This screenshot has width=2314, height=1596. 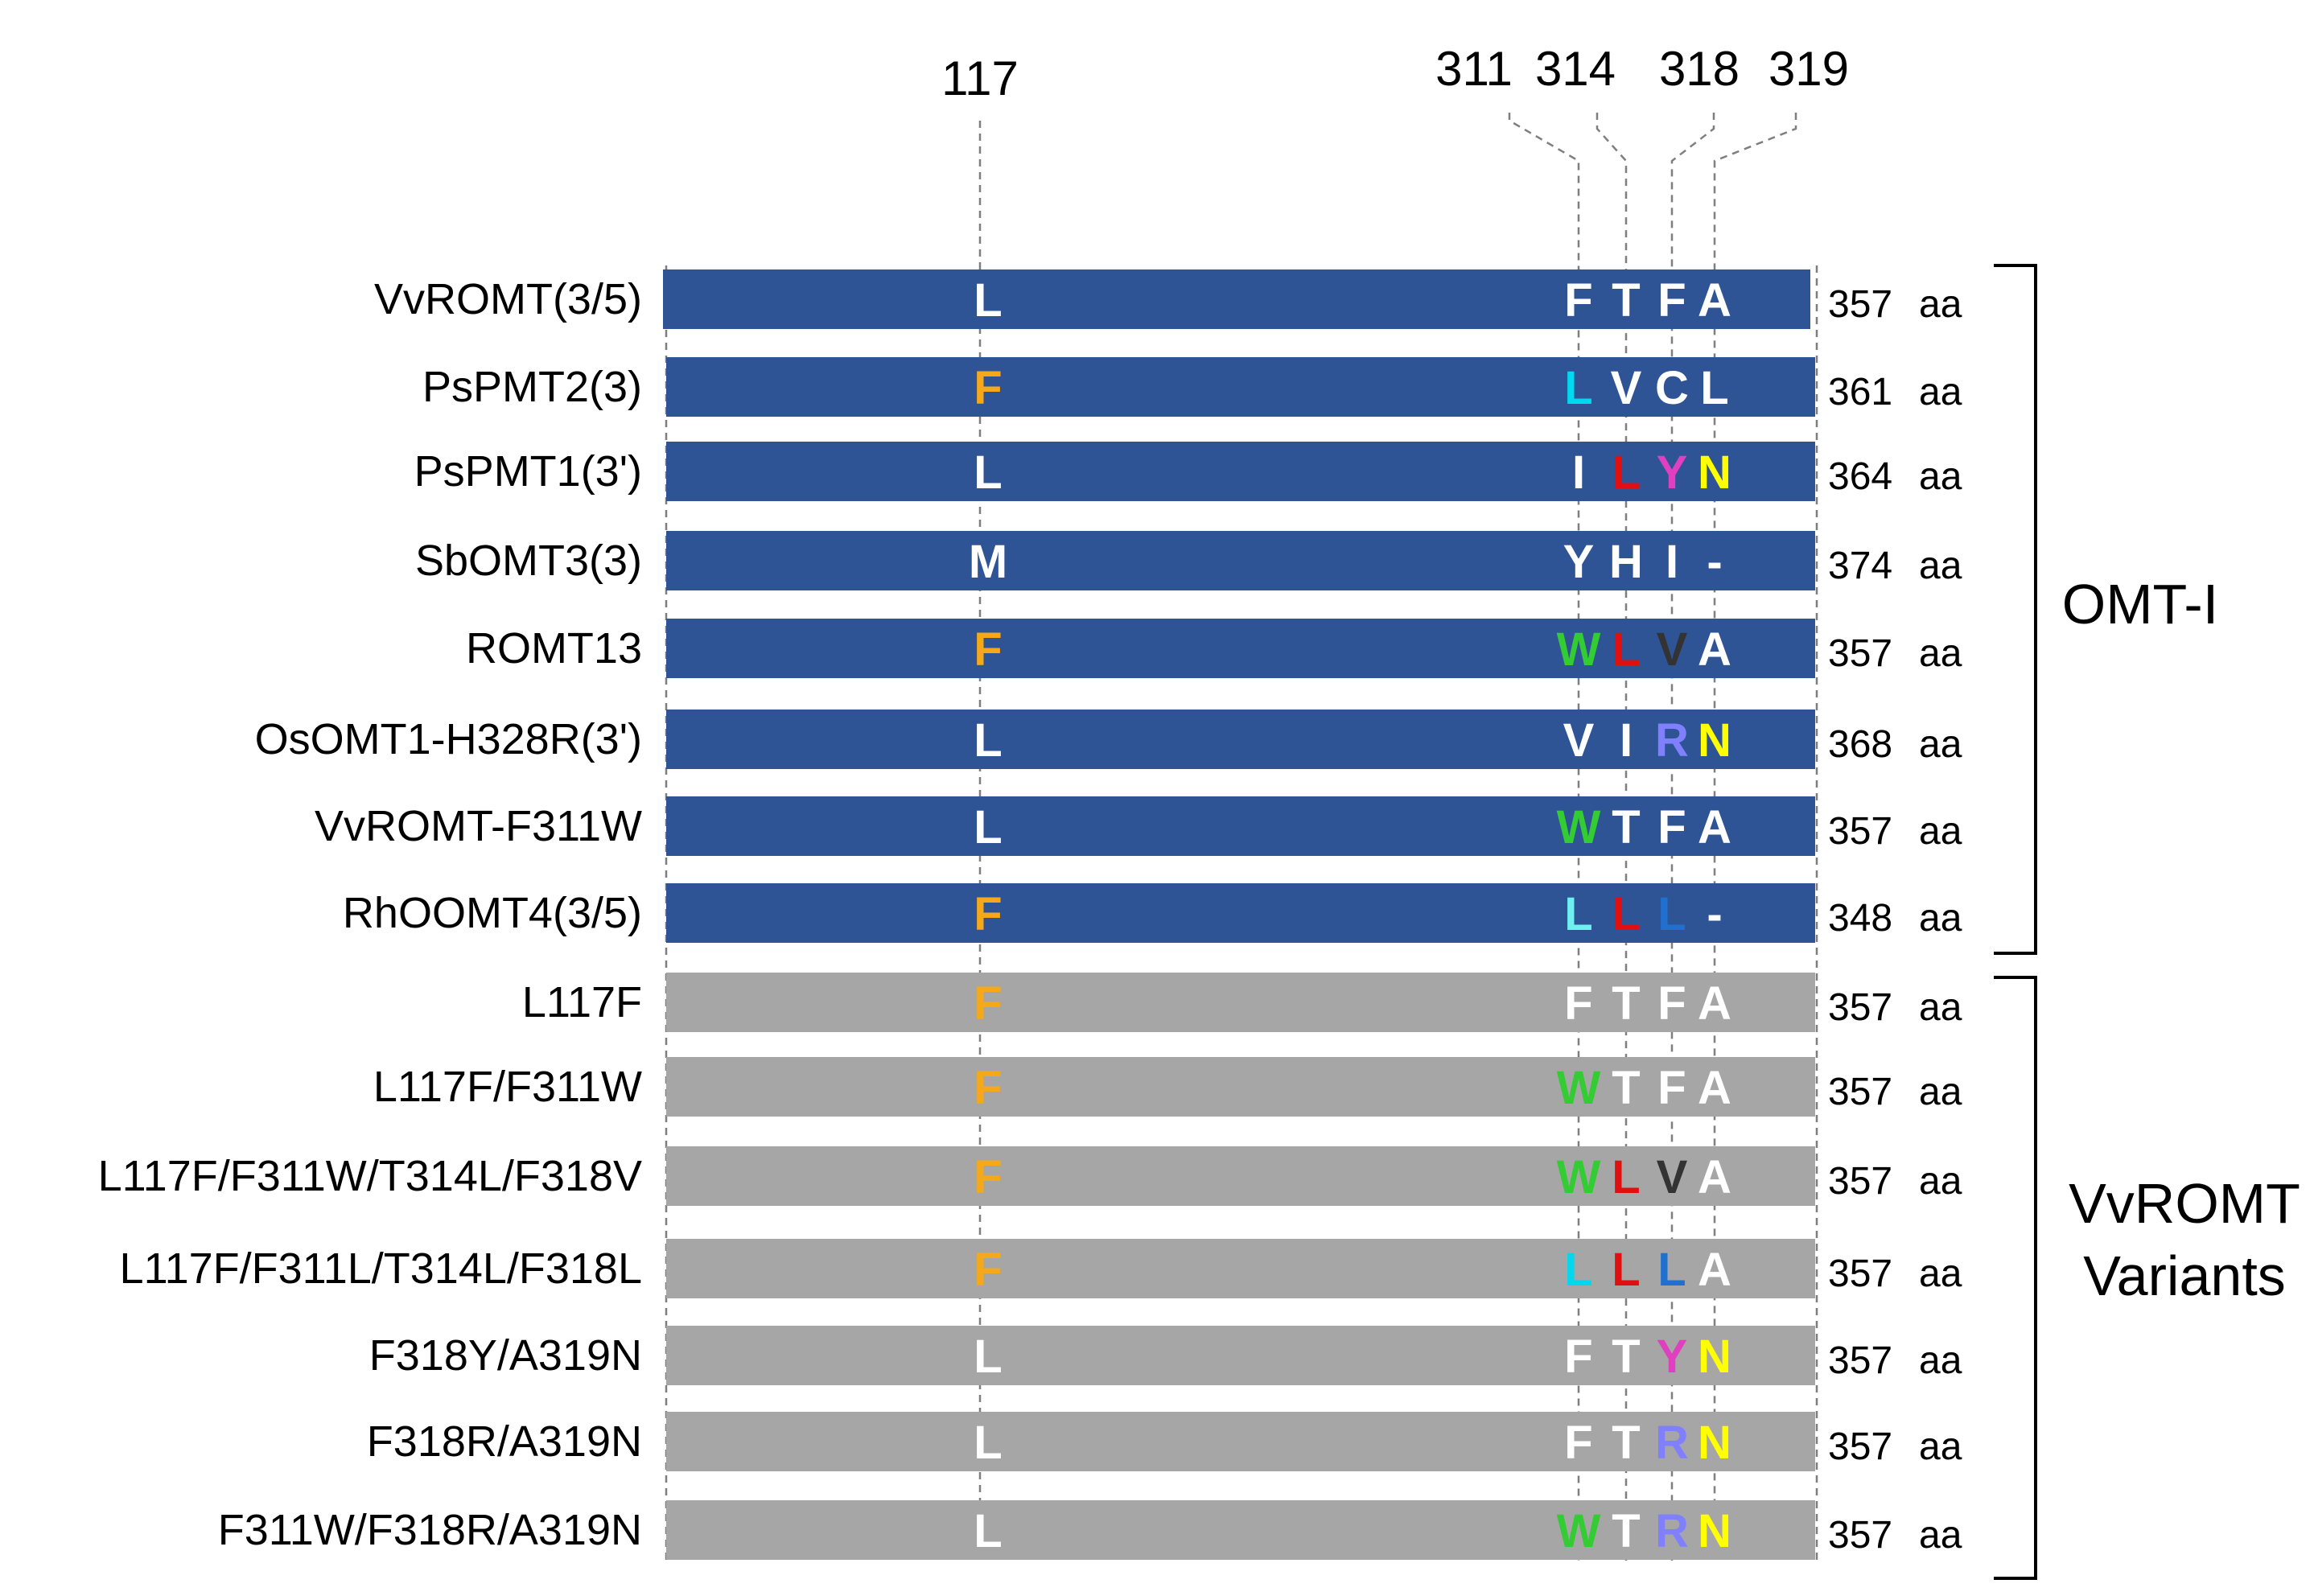 I want to click on sequence-row: L117F F F T F A 357 aa, so click(x=1242, y=1002).